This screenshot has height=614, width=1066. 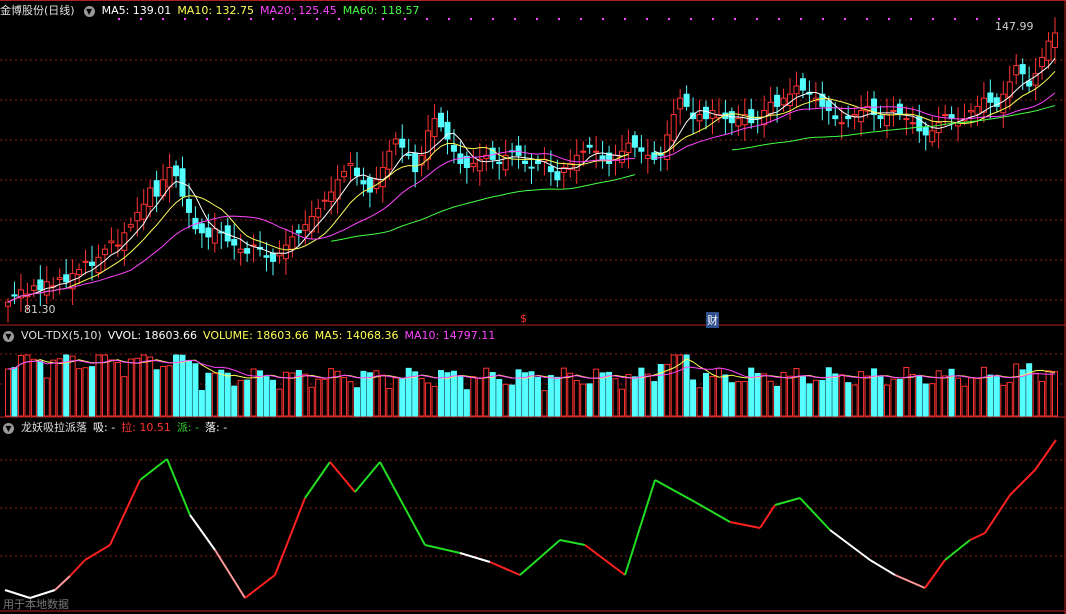 I want to click on high-price-label: 147.99, so click(x=1014, y=26).